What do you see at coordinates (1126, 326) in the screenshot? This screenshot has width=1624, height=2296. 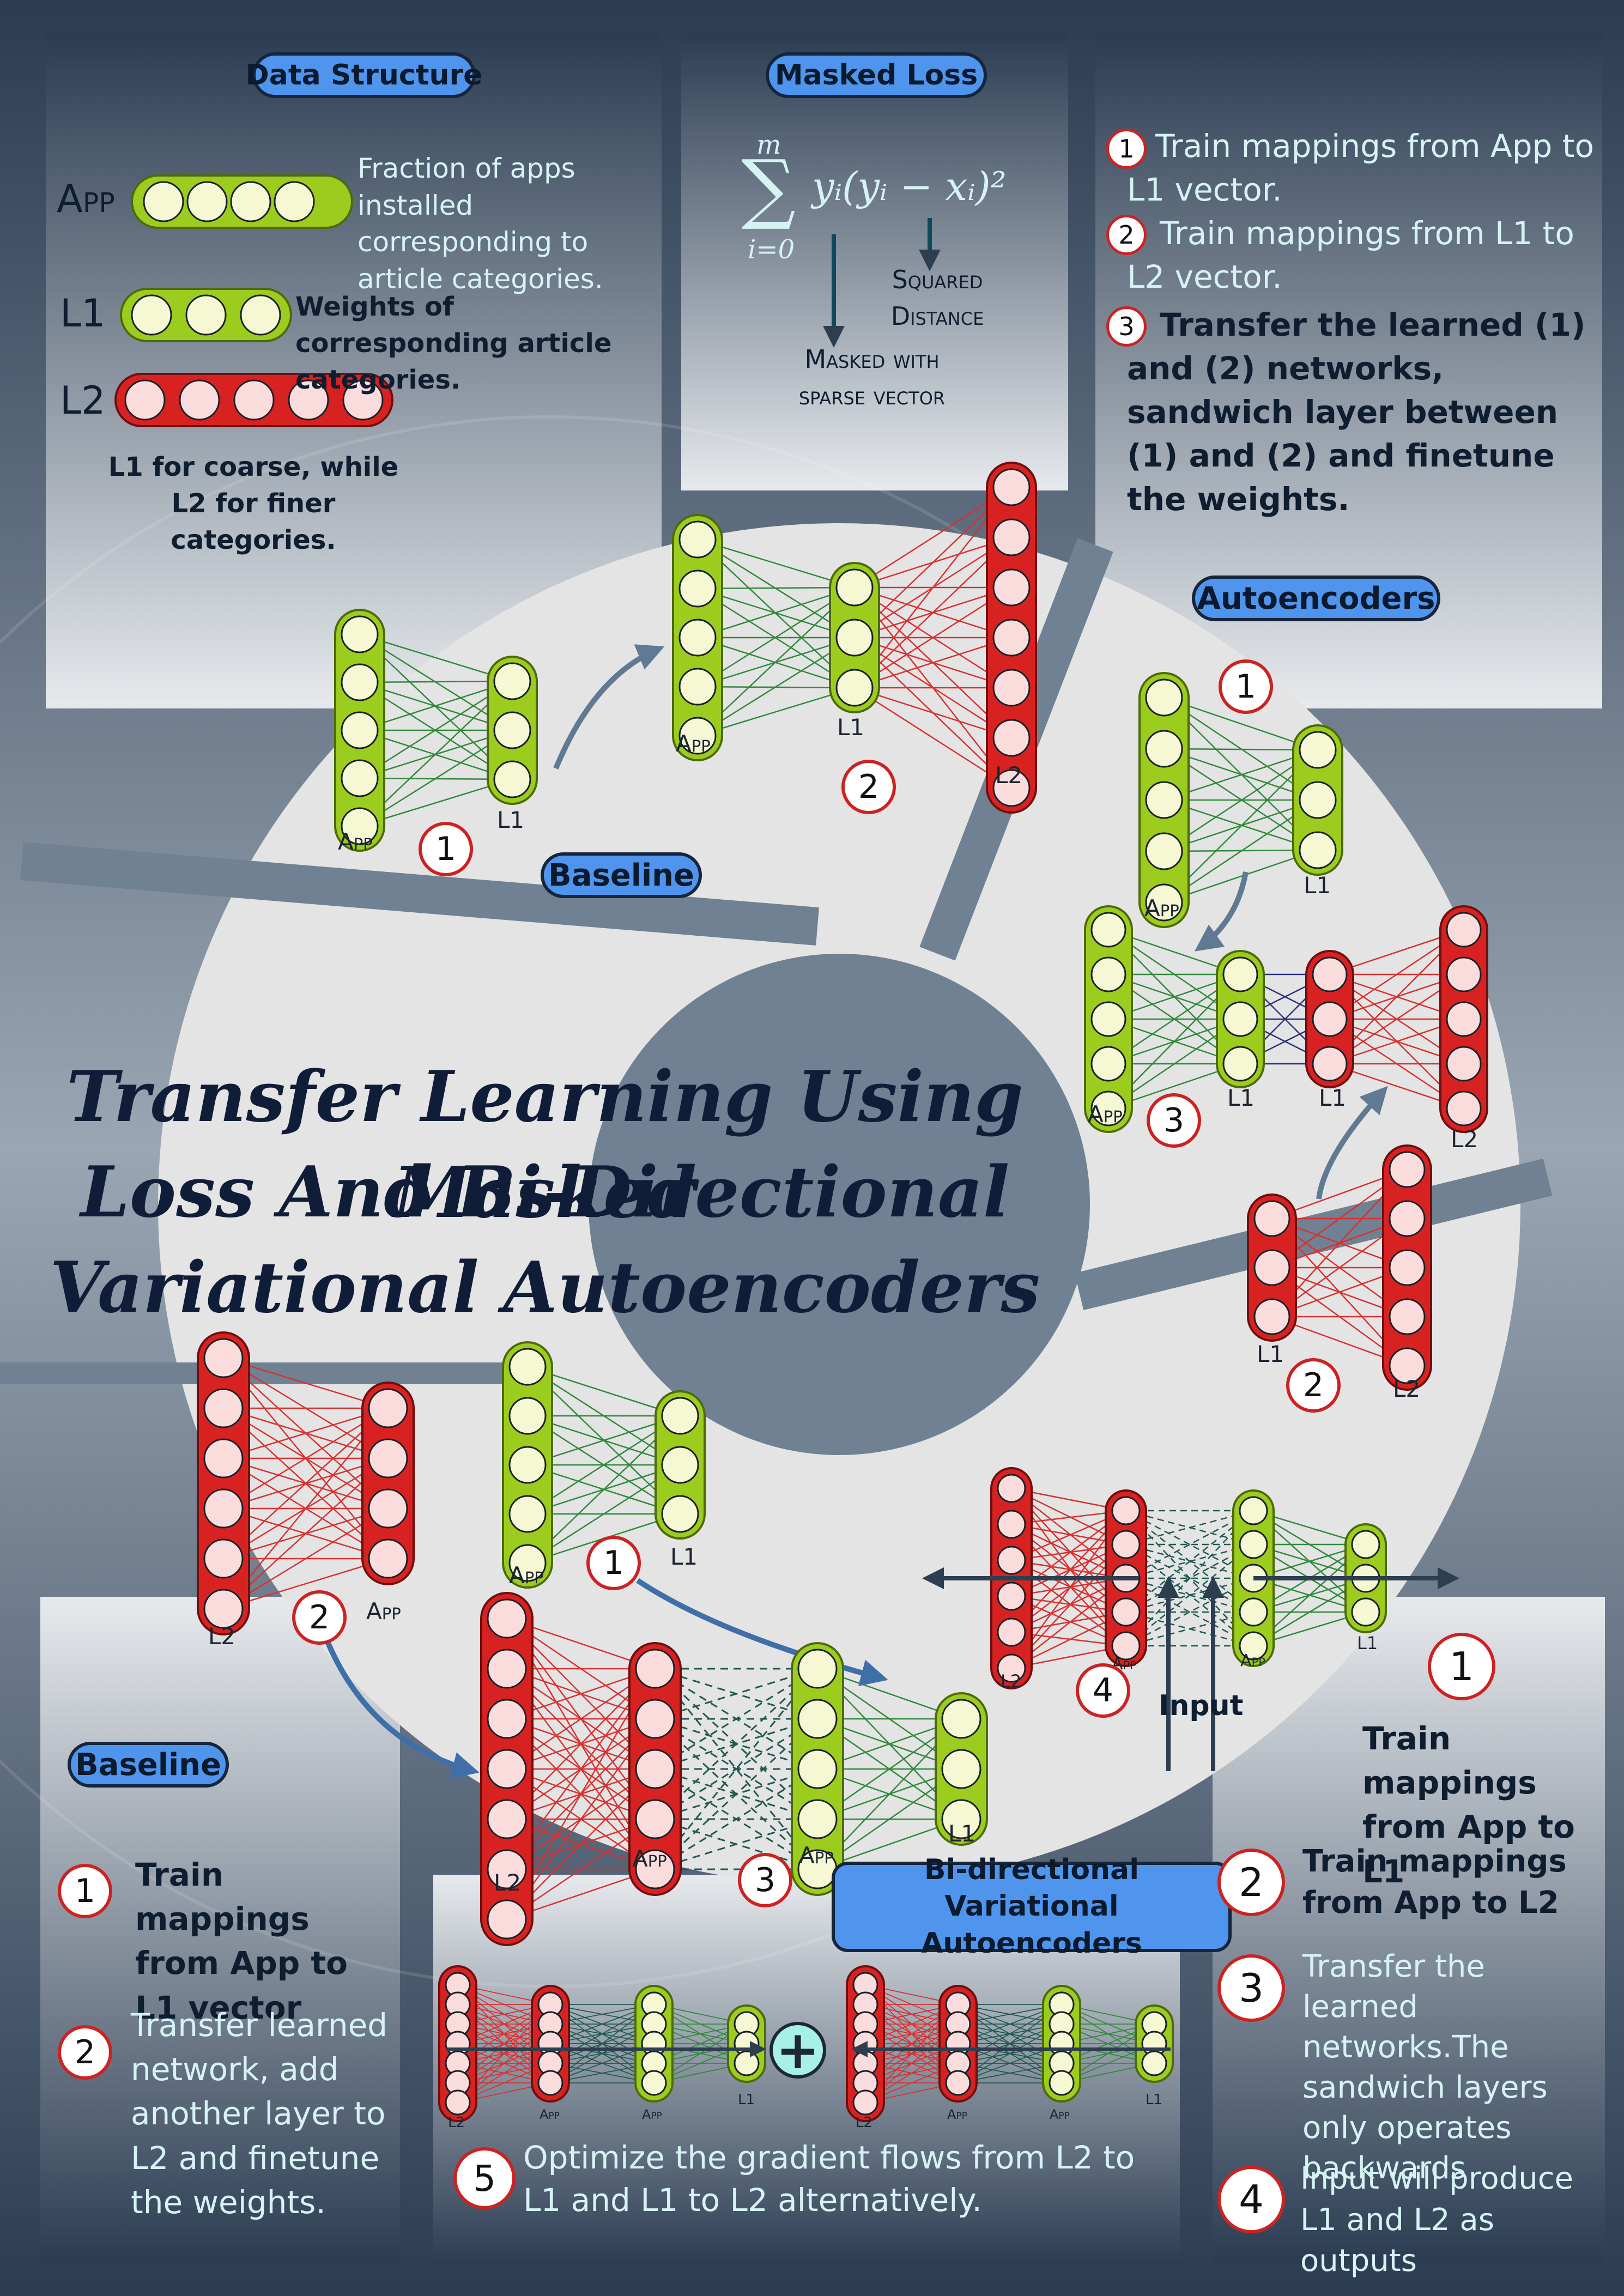 I see `ae-step3-badge: 3` at bounding box center [1126, 326].